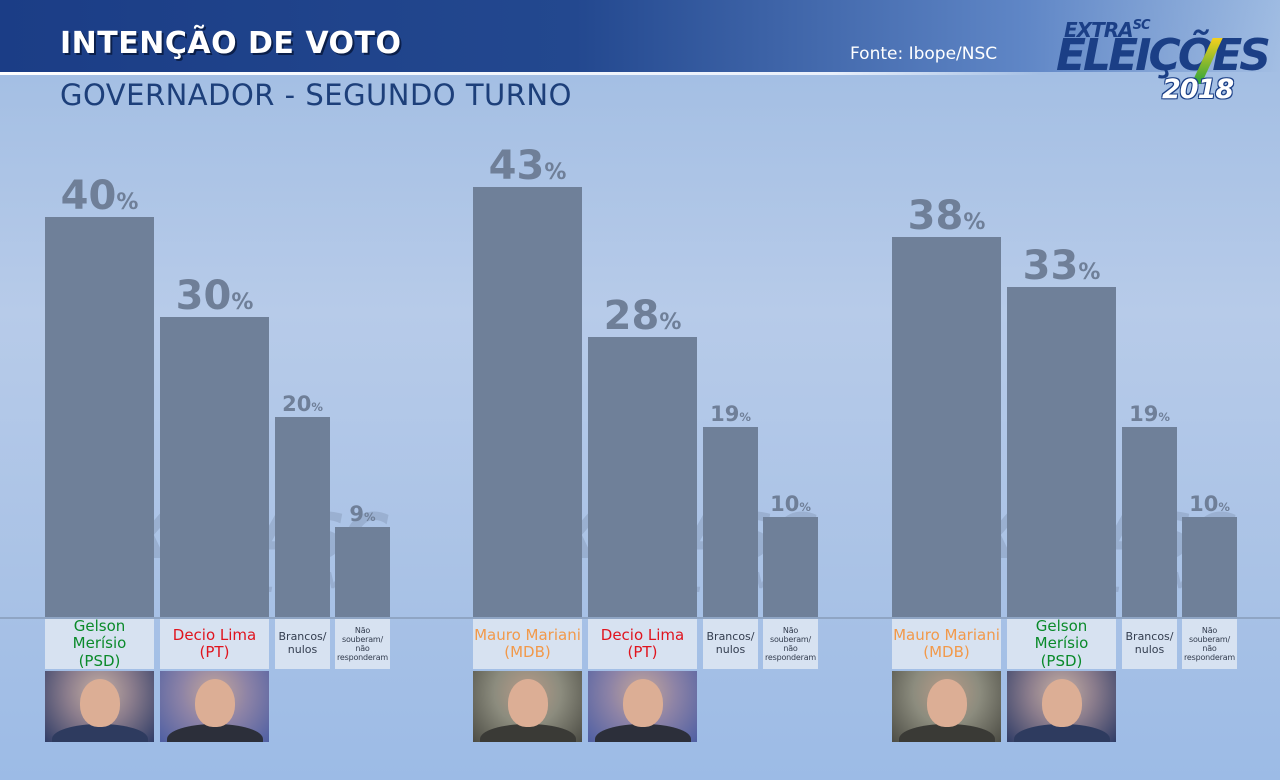 This screenshot has height=780, width=1280. What do you see at coordinates (297, 404) in the screenshot?
I see `bar-value-number: 20` at bounding box center [297, 404].